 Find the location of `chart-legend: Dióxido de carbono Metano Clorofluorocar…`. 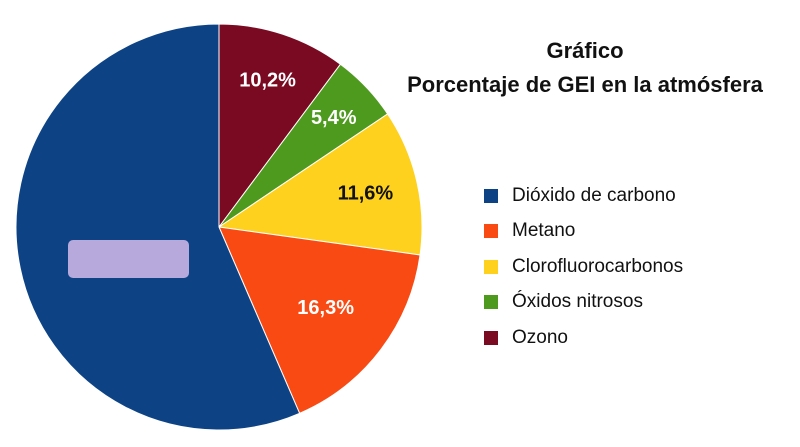

chart-legend: Dióxido de carbono Metano Clorofluorocar… is located at coordinates (583, 267).